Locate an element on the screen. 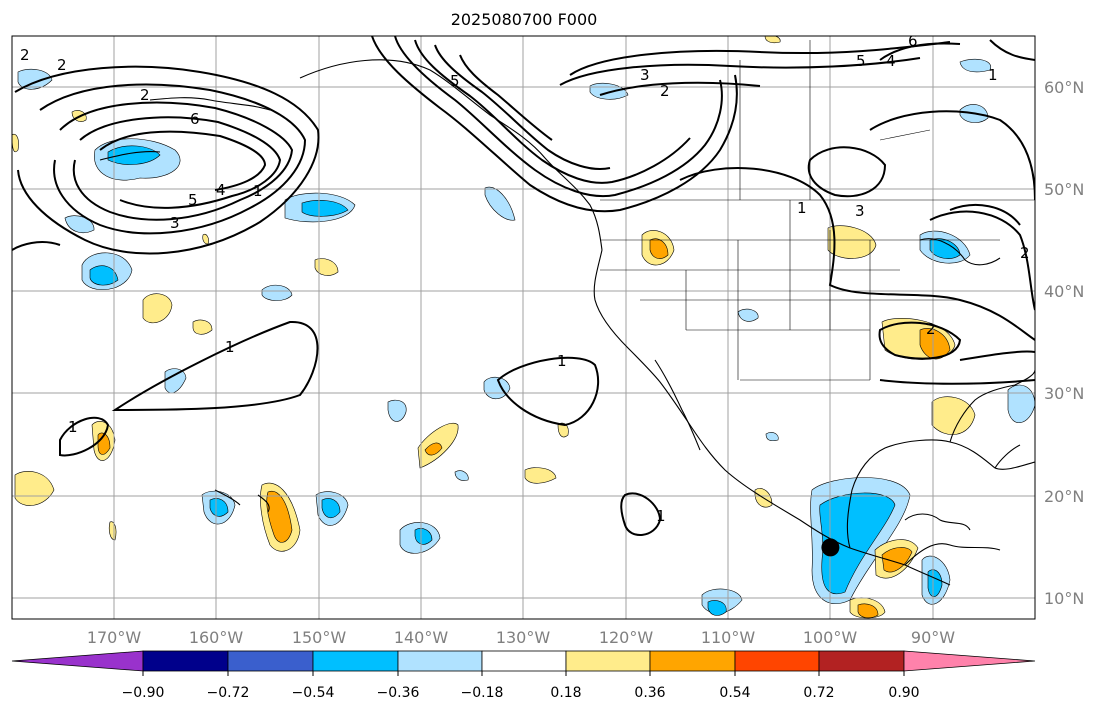 The width and height of the screenshot is (1105, 712). lon-tick-label: 140°W is located at coordinates (421, 637).